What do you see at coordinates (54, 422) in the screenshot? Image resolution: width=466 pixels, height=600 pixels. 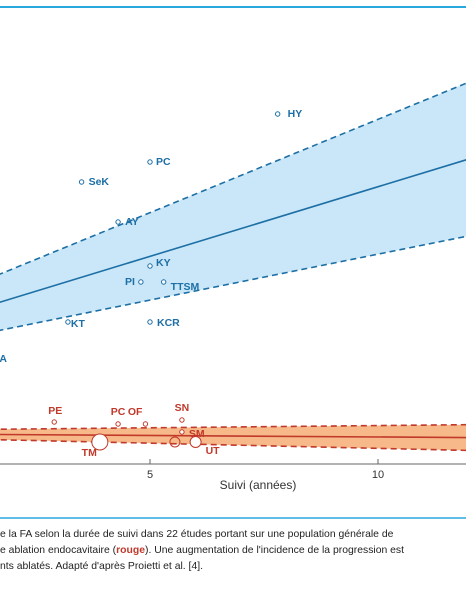 I see `red-point-pe` at bounding box center [54, 422].